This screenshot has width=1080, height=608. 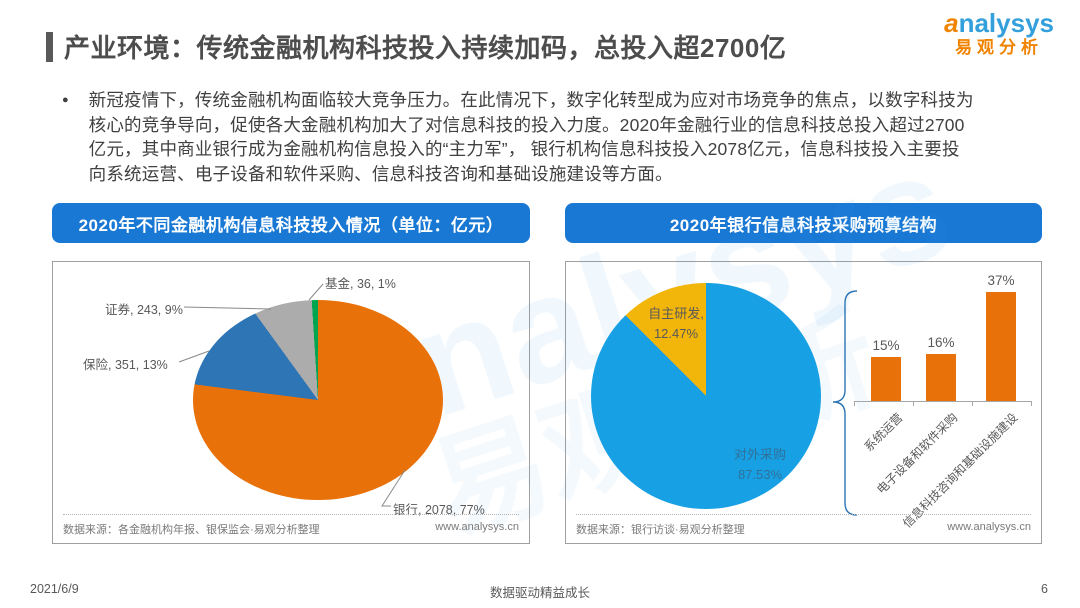 What do you see at coordinates (477, 527) in the screenshot?
I see `left-website-text: www.analysys.cn` at bounding box center [477, 527].